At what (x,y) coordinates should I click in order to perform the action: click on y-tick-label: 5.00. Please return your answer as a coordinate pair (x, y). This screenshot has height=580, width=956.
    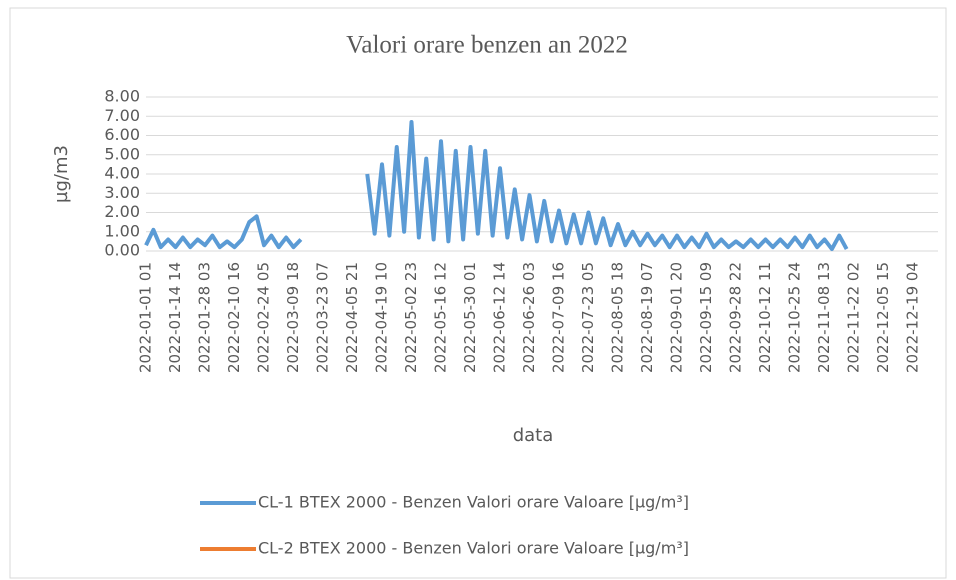
    Looking at the image, I should click on (122, 153).